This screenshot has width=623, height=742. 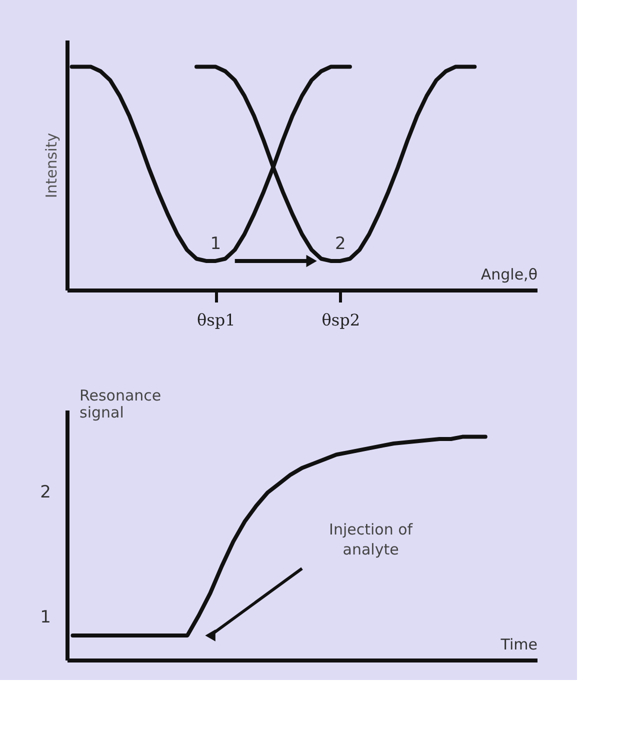 I want to click on x-axis-title: Time, so click(x=519, y=645).